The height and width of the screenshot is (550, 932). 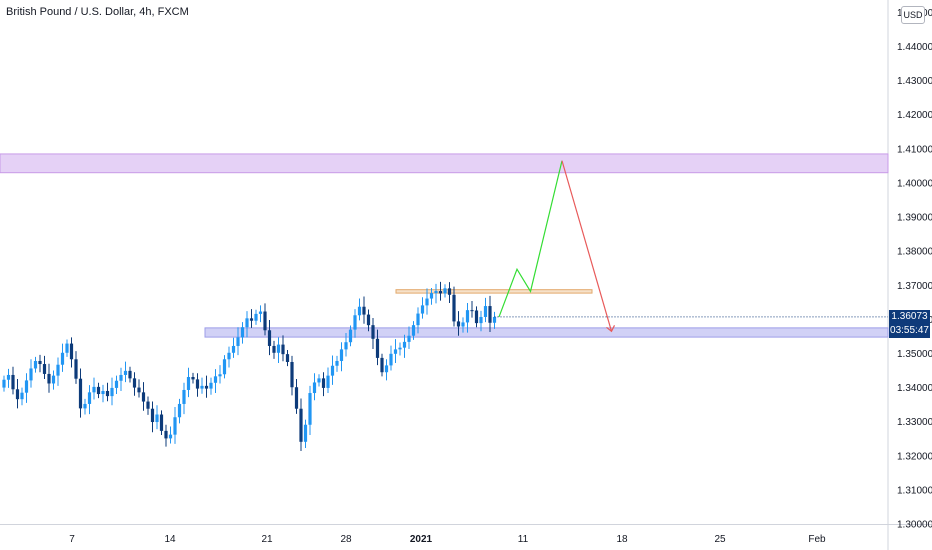 What do you see at coordinates (622, 539) in the screenshot?
I see `time-tick-label: 18` at bounding box center [622, 539].